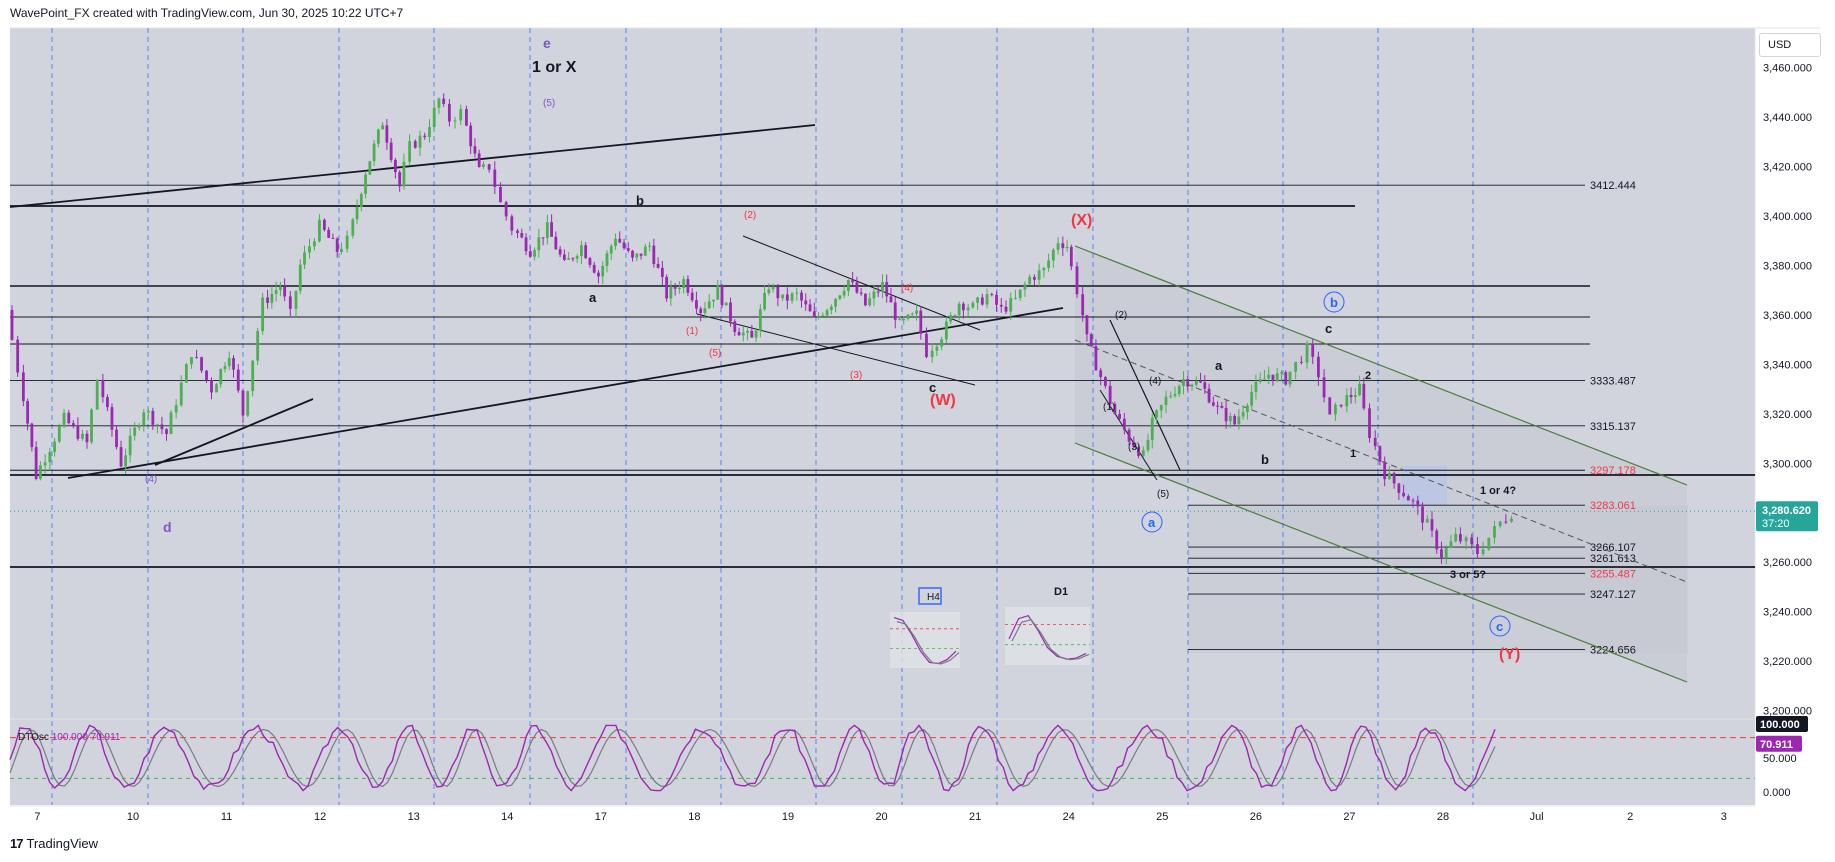  Describe the element at coordinates (640, 200) in the screenshot. I see `wave-label: b` at that location.